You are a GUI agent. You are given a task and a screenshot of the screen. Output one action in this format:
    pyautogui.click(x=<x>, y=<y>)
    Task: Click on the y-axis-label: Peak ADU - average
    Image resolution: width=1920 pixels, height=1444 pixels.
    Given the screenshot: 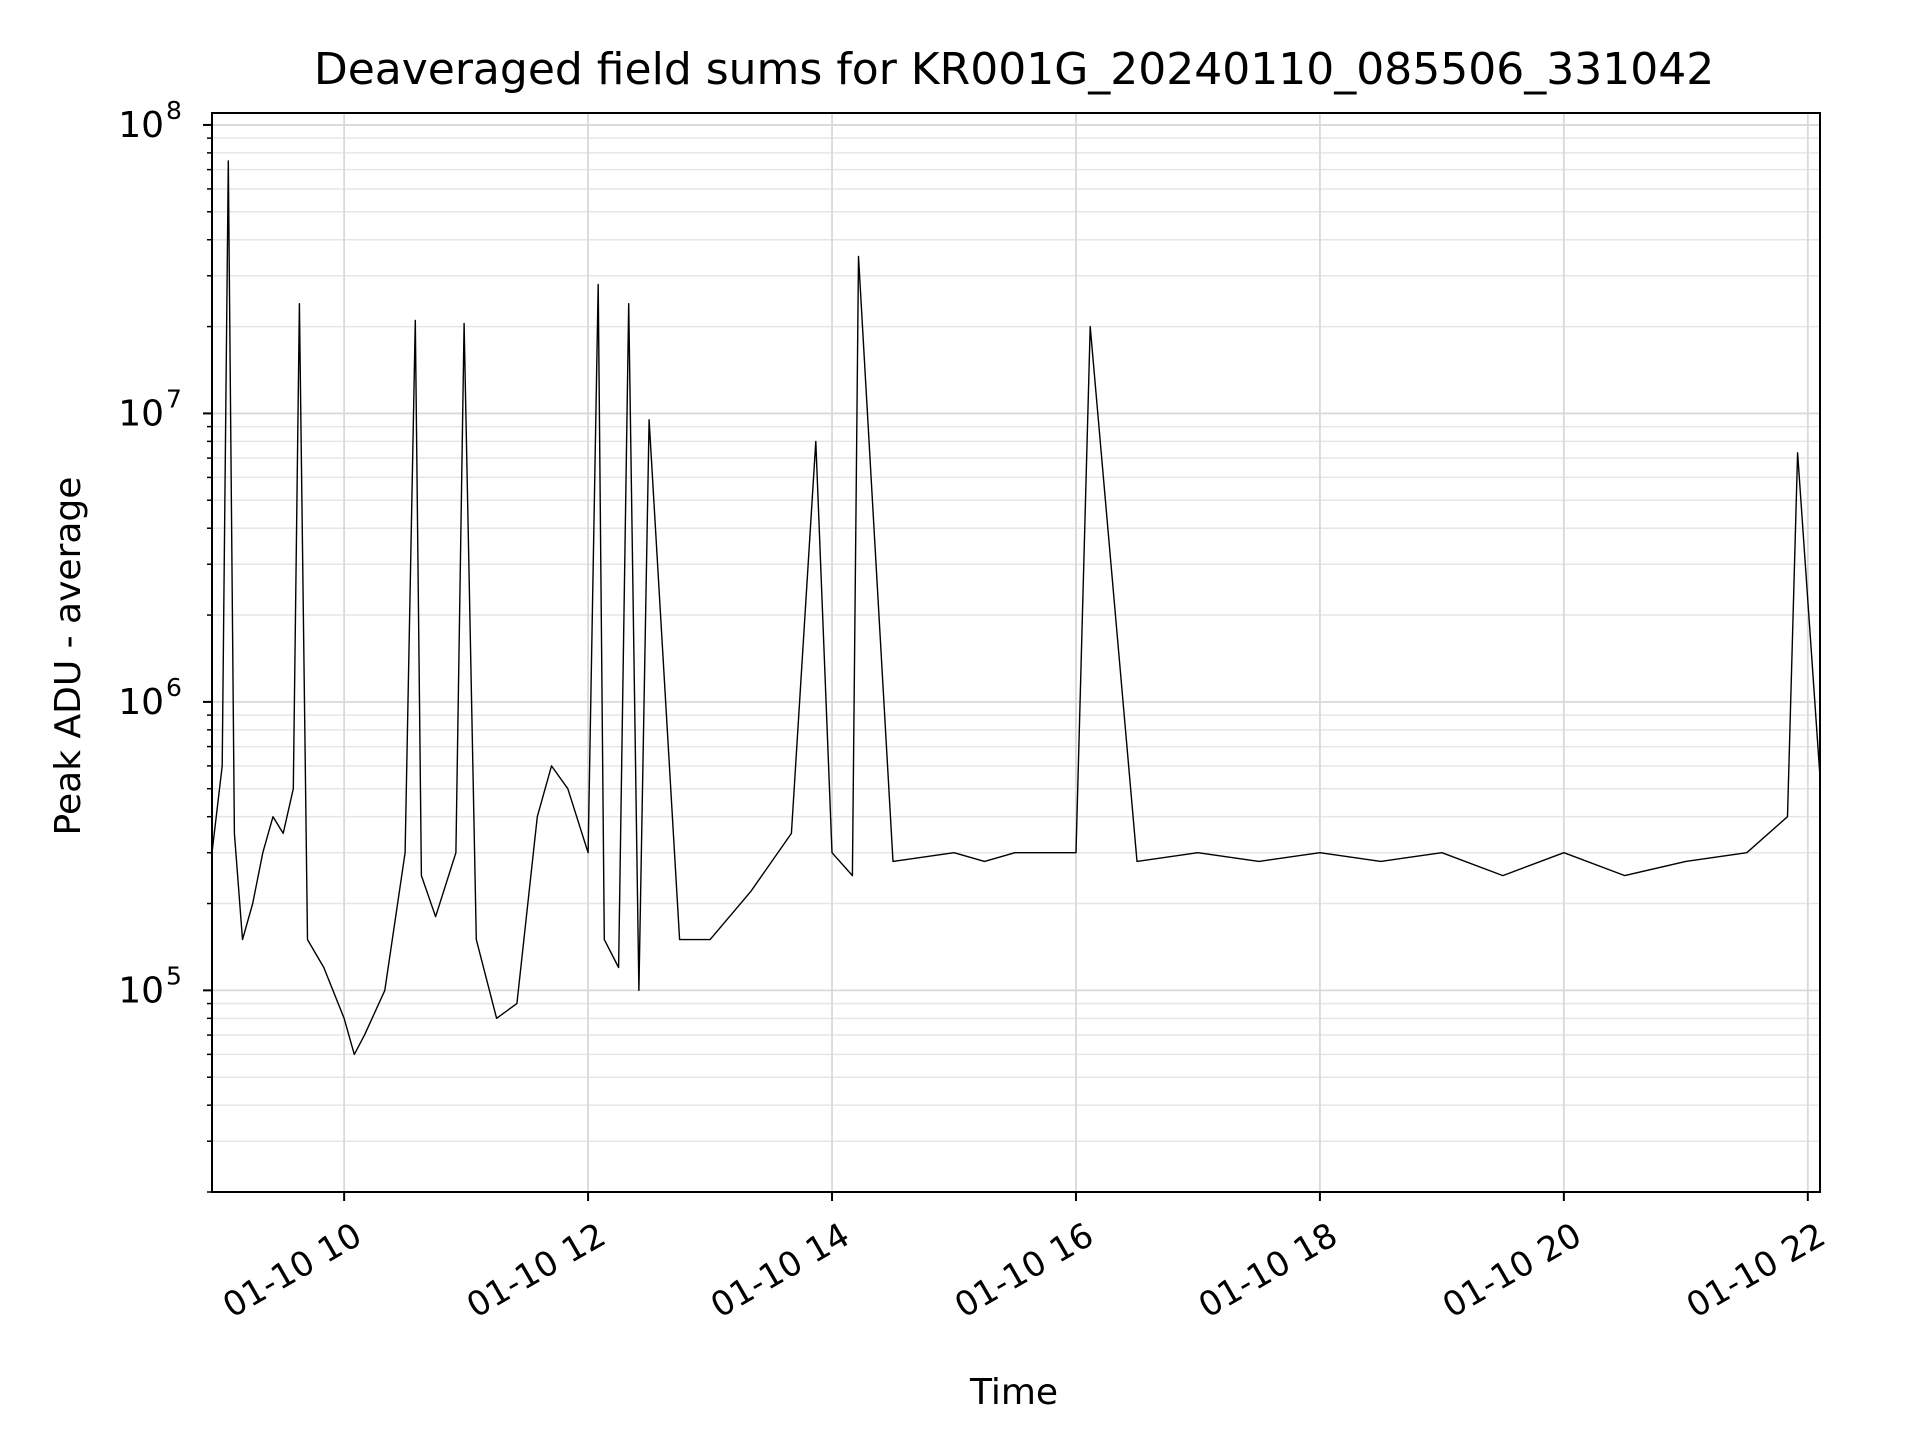 What is the action you would take?
    pyautogui.click(x=68, y=656)
    